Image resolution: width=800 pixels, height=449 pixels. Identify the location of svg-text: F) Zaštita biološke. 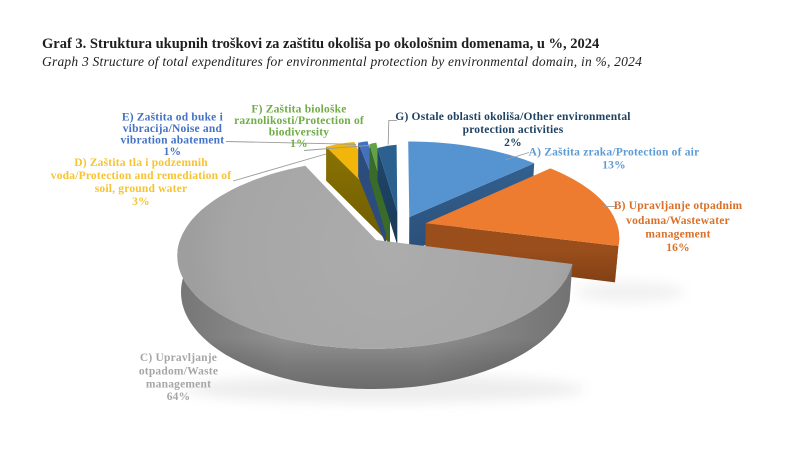
(298, 110).